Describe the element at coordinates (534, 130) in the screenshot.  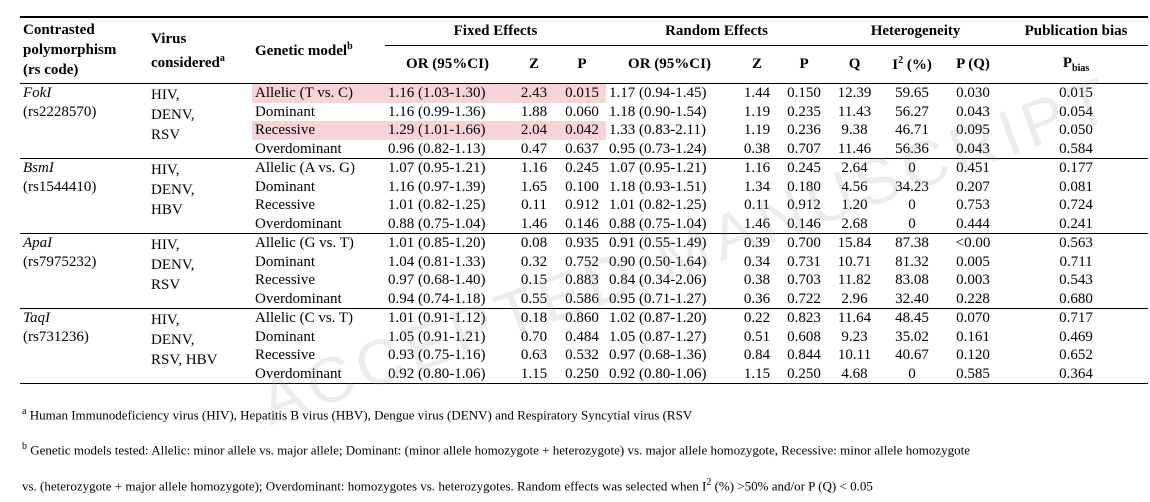
I see `value-cell: 2.04` at that location.